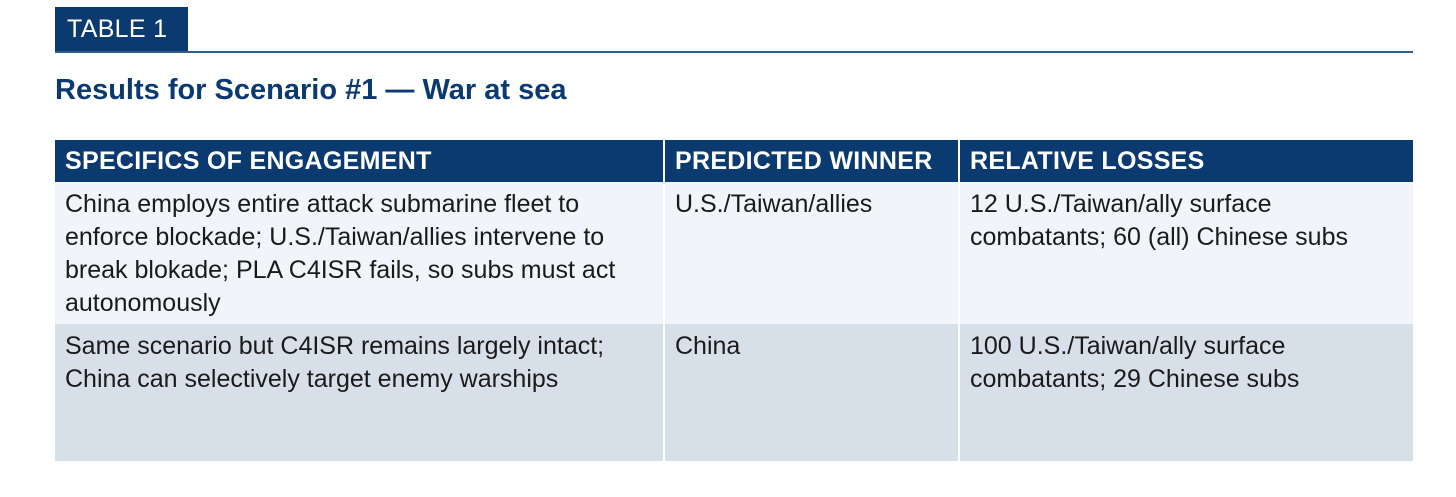  I want to click on column-header-specifics: SPECIFICS OF ENGAGEMENT, so click(360, 161).